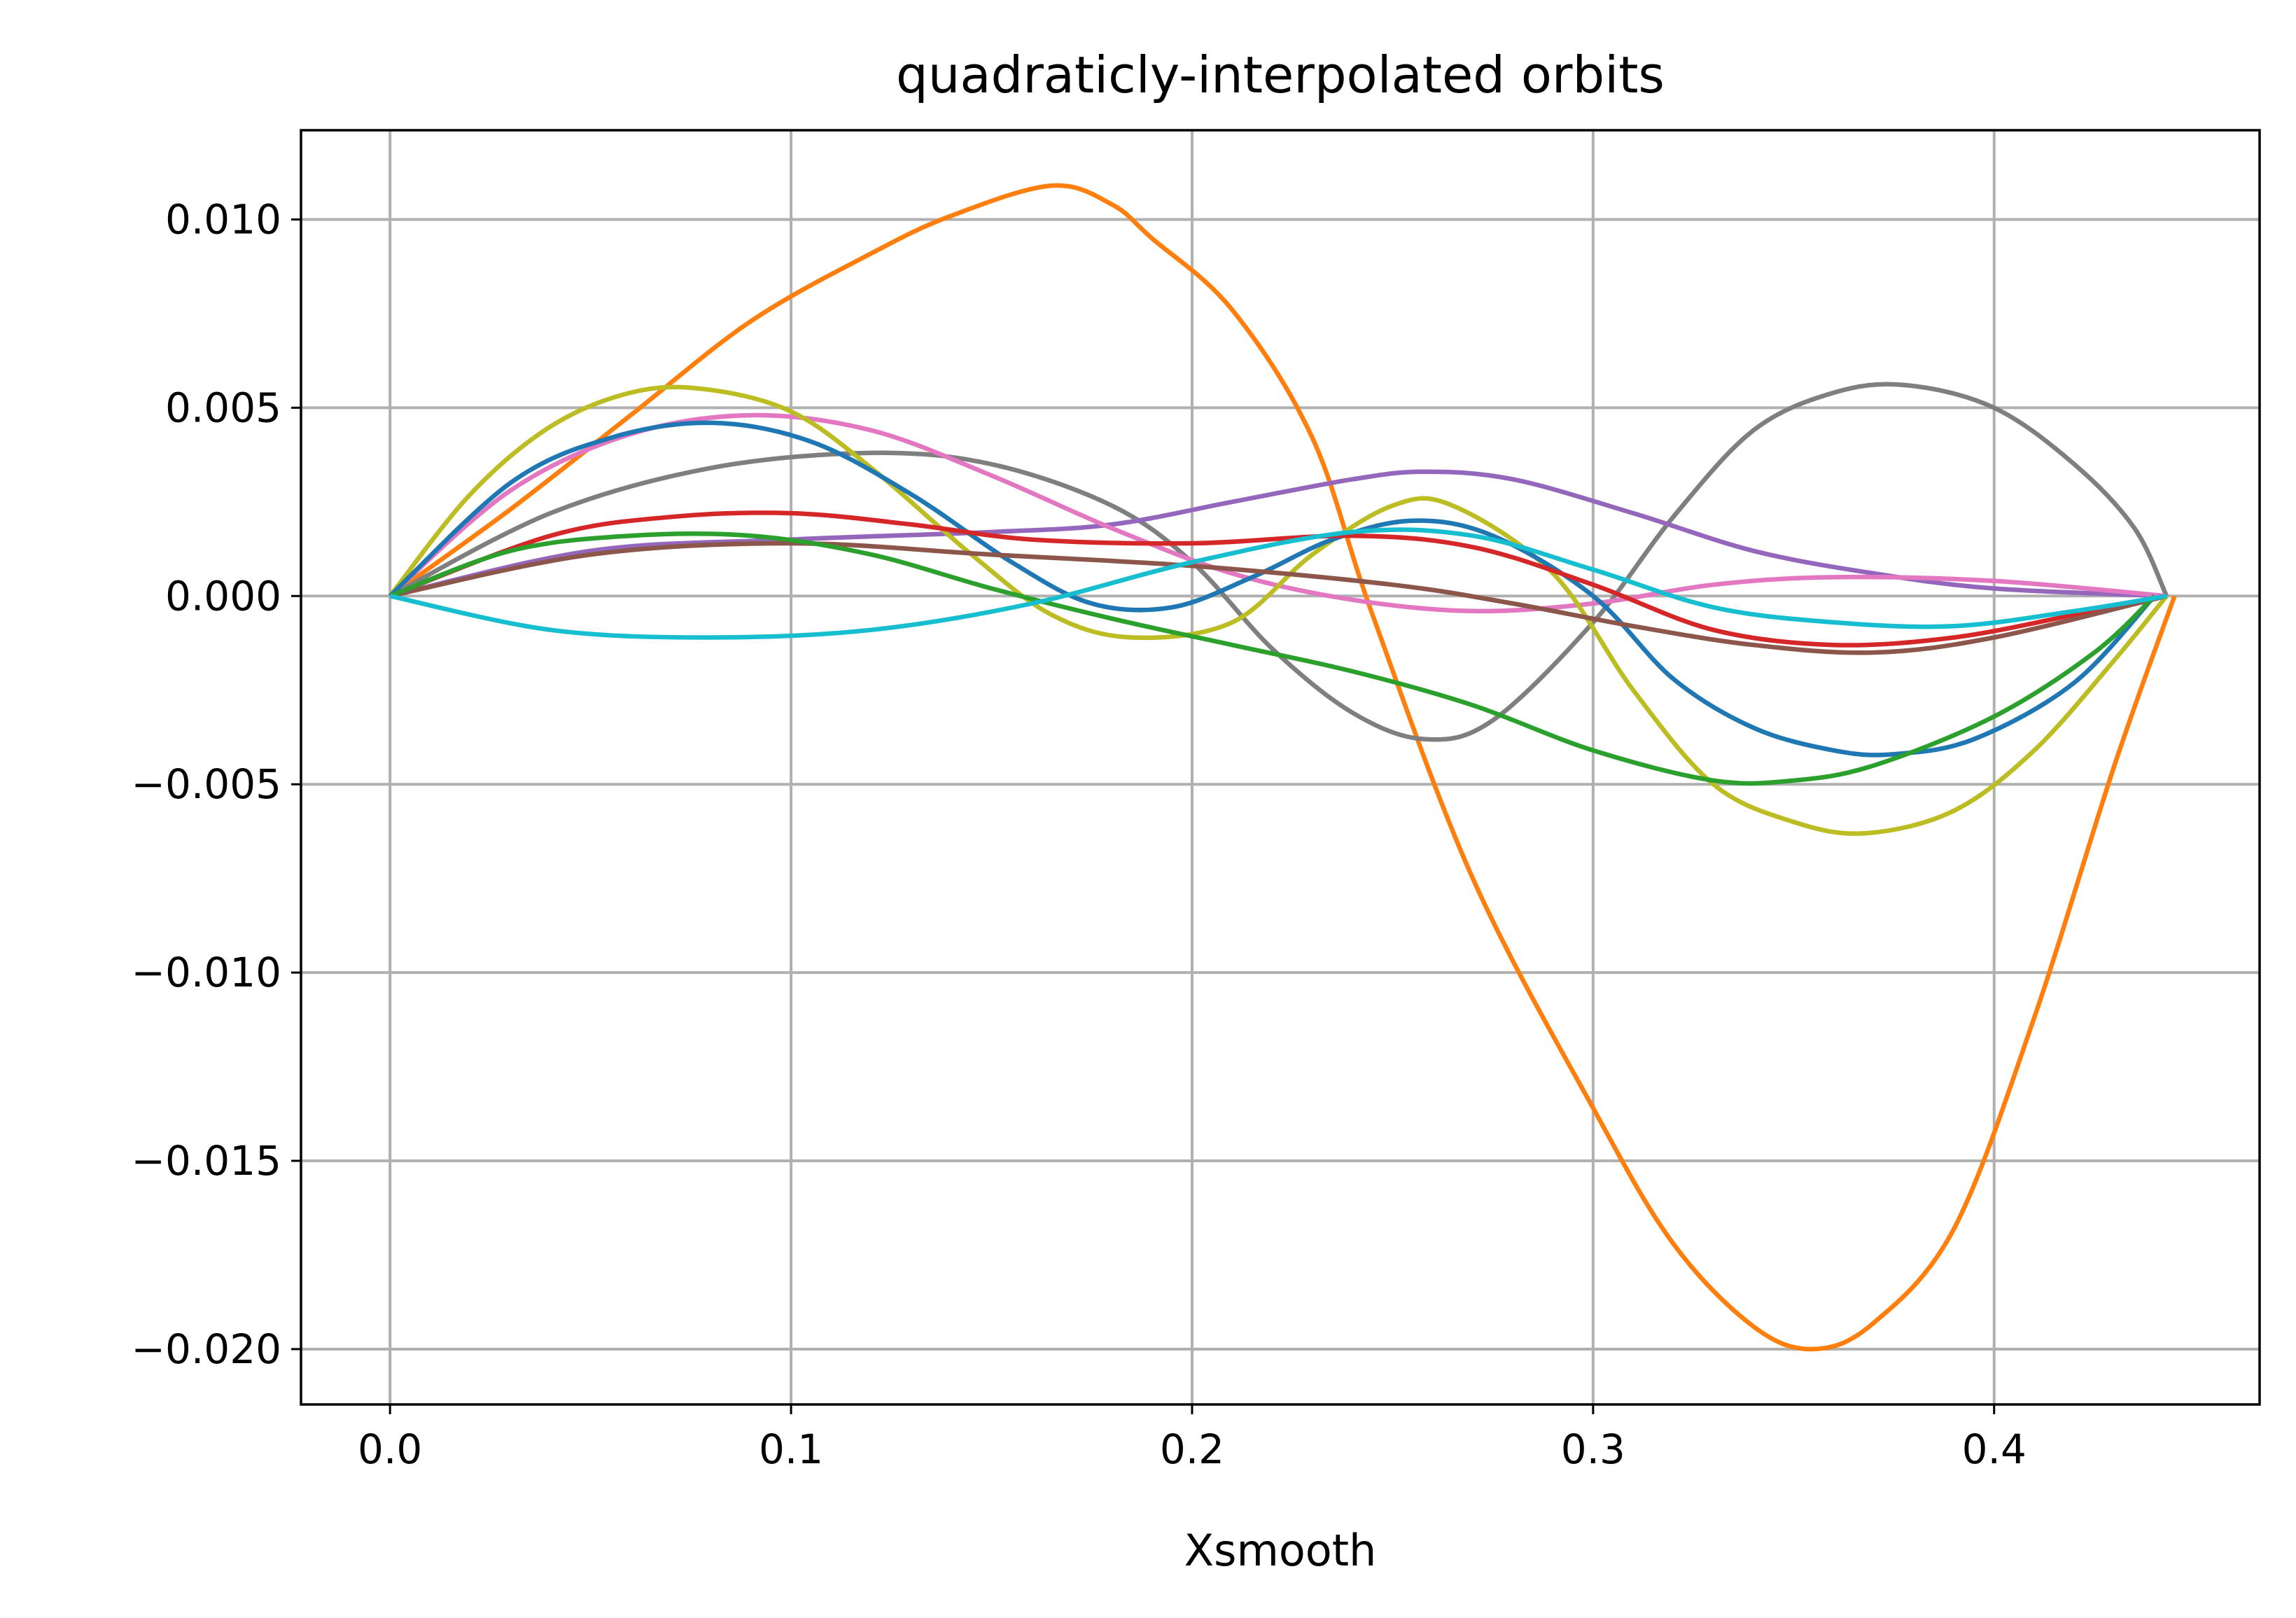  I want to click on x-tick-label: 0.2, so click(1192, 1449).